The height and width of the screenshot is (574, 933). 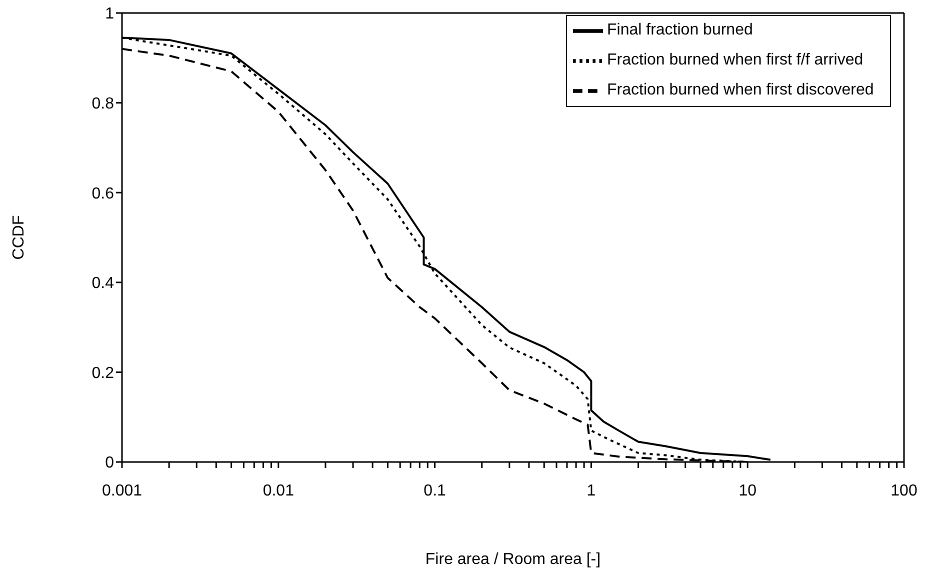 I want to click on x-tick-label: 1, so click(x=591, y=491).